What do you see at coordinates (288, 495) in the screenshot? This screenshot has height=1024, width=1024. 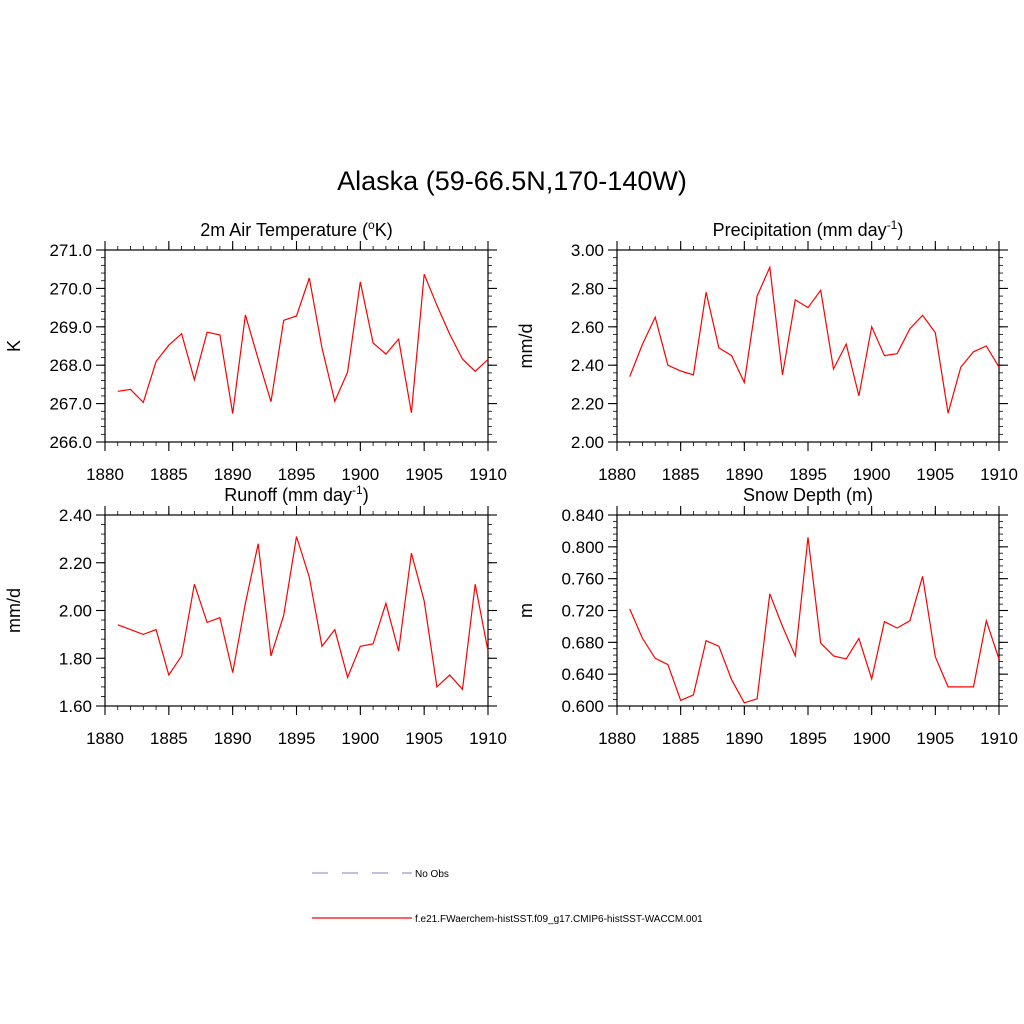 I see `panel-title-text: Runoff (mm day` at bounding box center [288, 495].